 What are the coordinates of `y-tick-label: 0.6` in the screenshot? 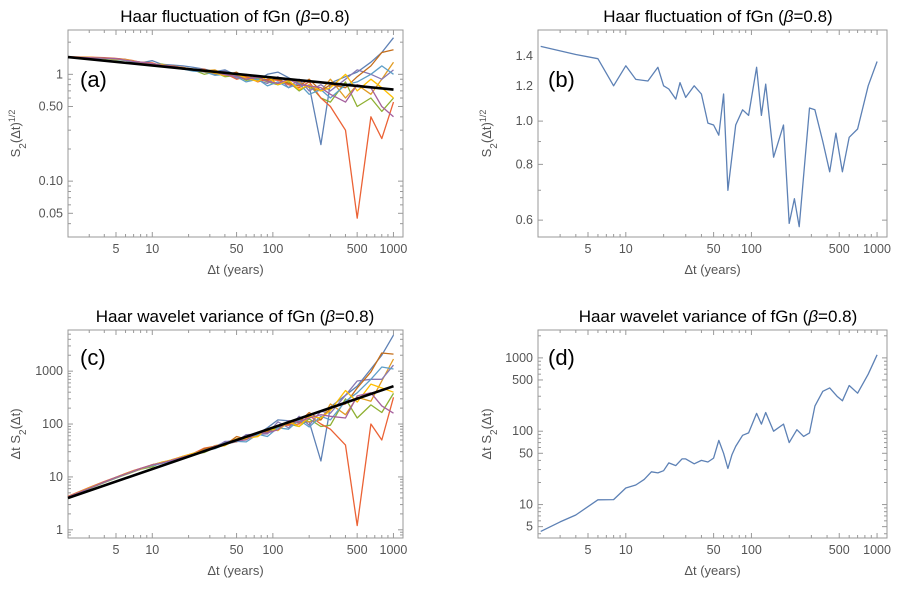 It's located at (524, 220).